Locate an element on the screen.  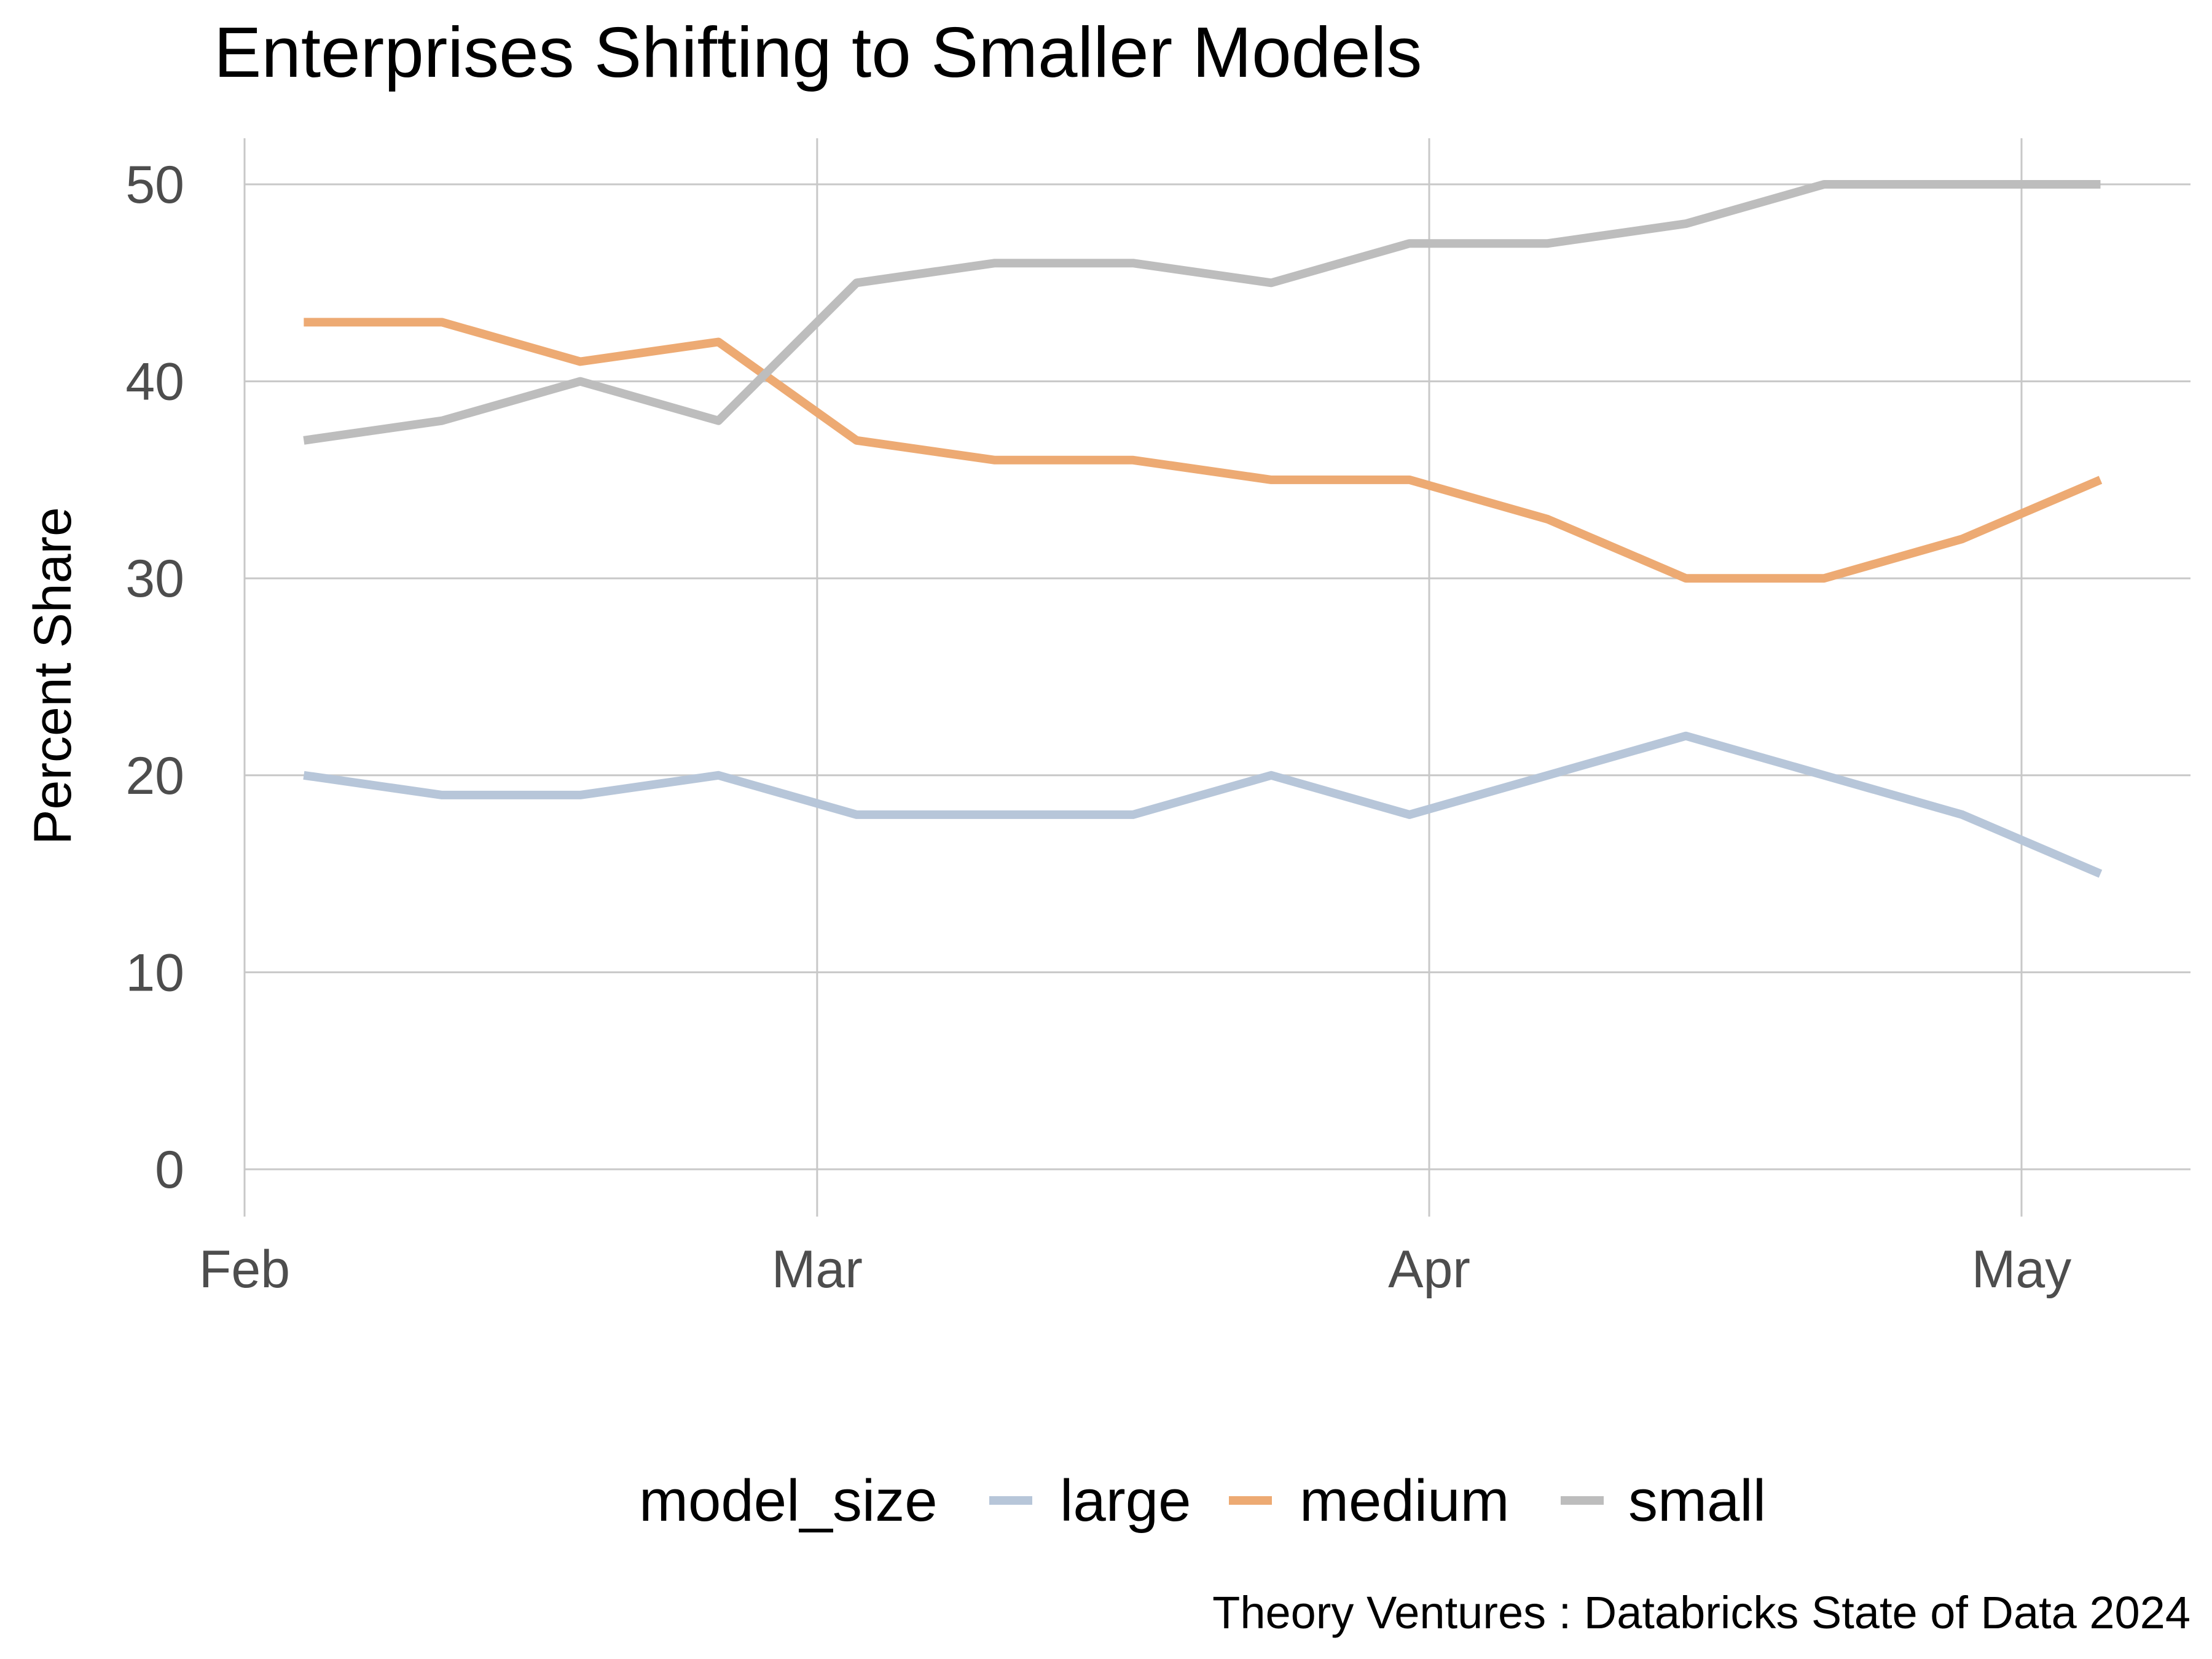
series-line-large is located at coordinates (1203, 804).